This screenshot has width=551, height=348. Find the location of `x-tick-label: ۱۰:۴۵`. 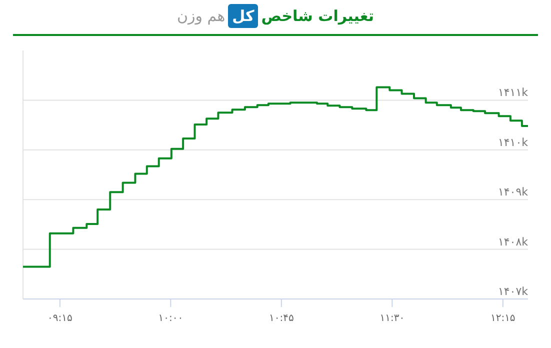

x-tick-label: ۱۰:۴۵ is located at coordinates (281, 318).